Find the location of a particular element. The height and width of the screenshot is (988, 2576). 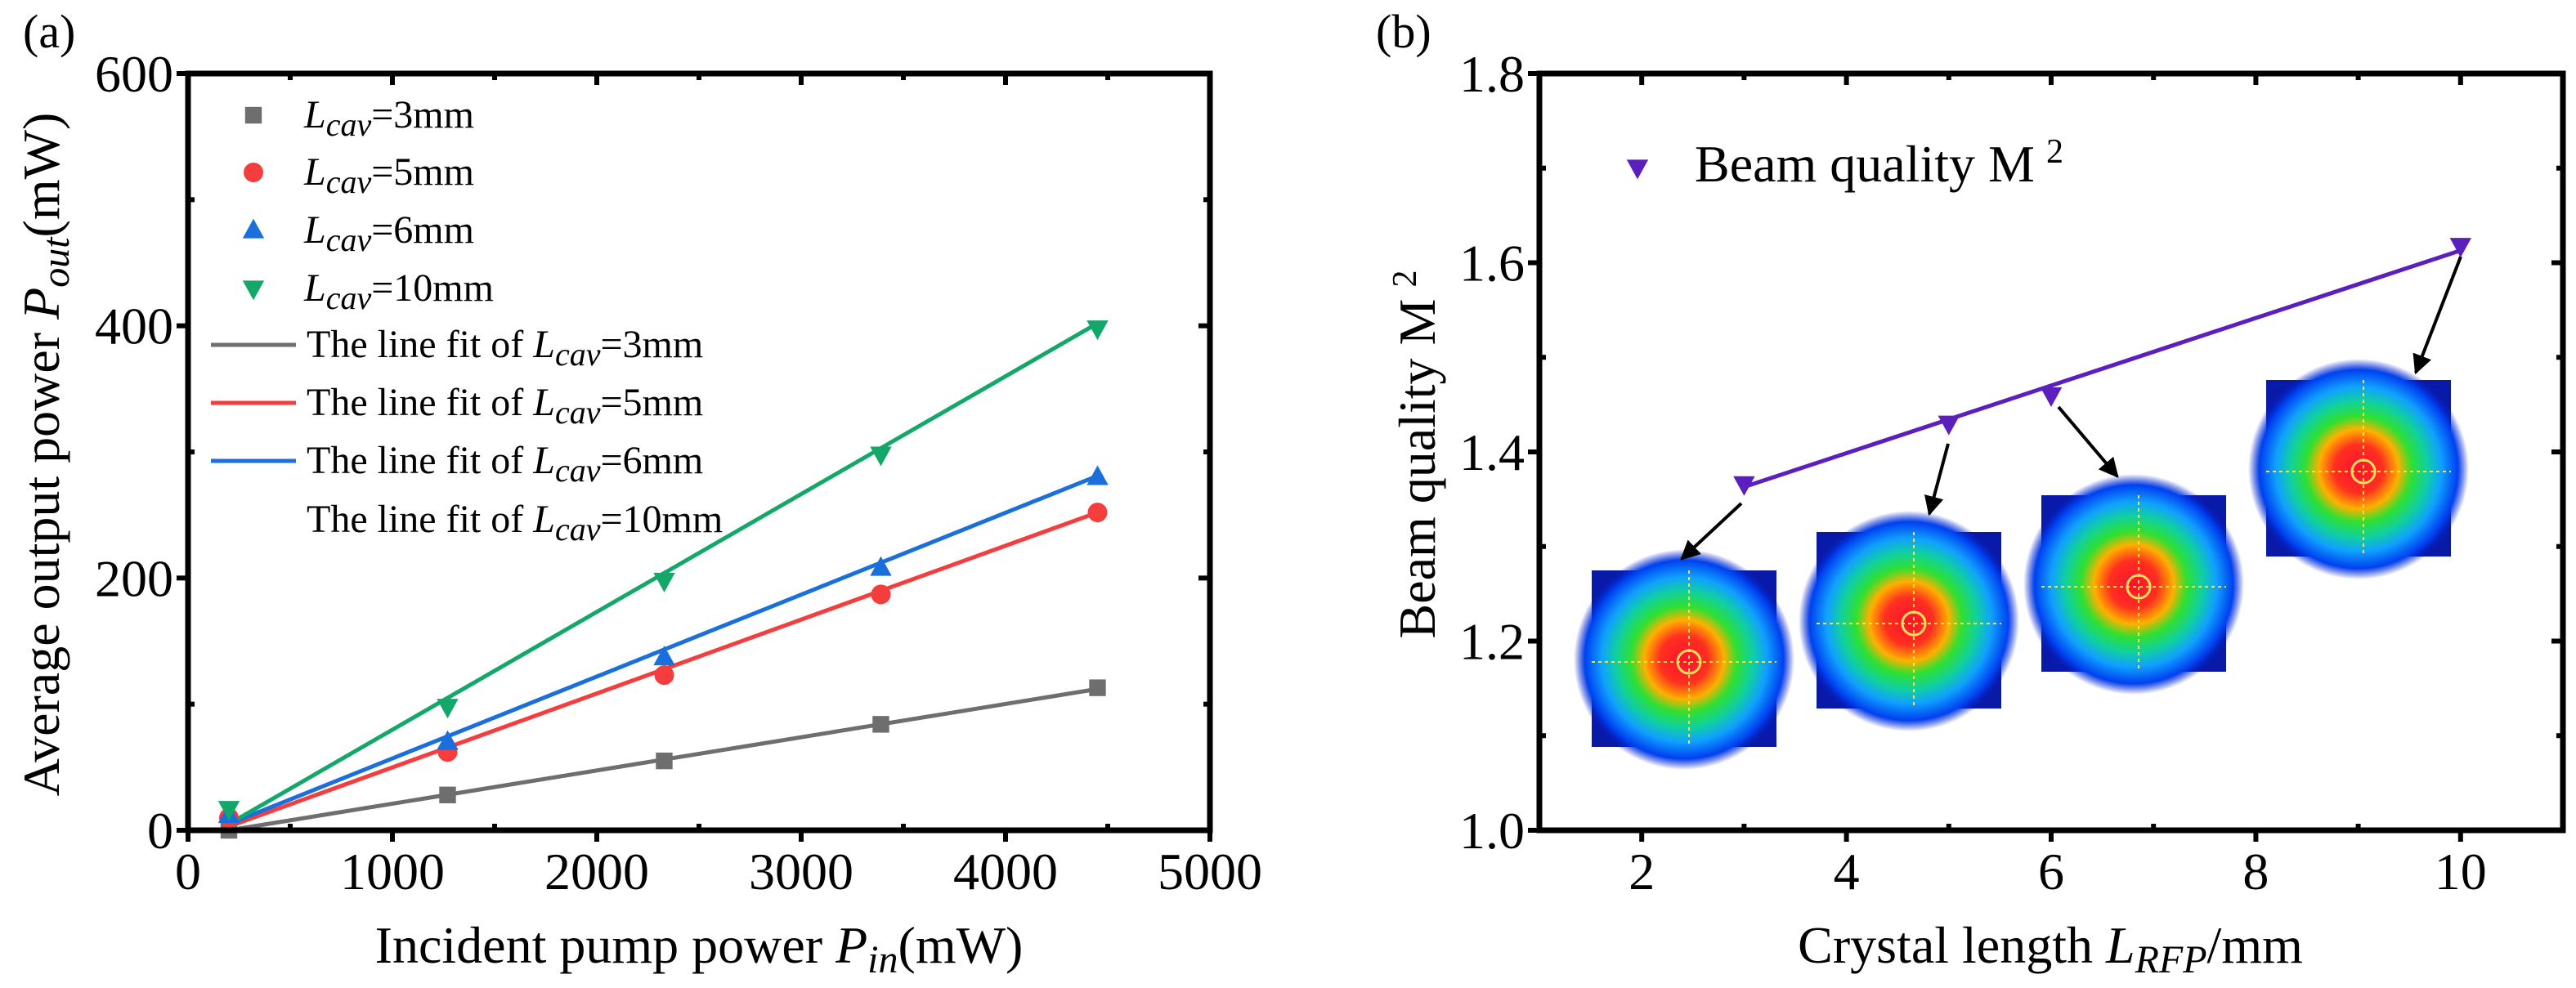

legend-label: The line fit of Lcav=5mm is located at coordinates (505, 406).